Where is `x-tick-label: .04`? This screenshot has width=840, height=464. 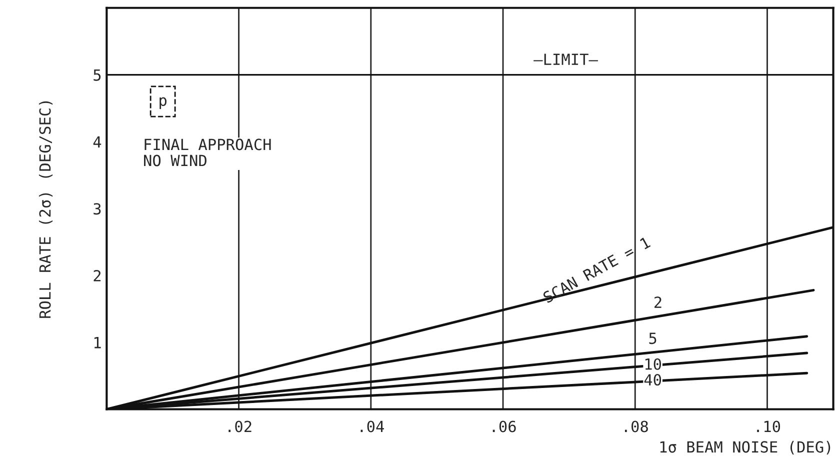 x-tick-label: .04 is located at coordinates (372, 426).